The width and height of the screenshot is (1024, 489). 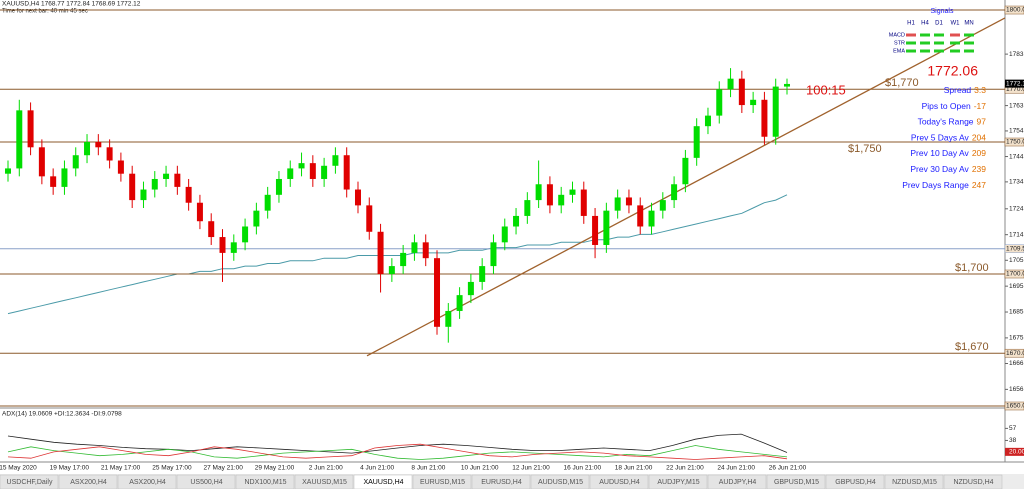 I want to click on stat-row: Spread 3.3, so click(x=965, y=90).